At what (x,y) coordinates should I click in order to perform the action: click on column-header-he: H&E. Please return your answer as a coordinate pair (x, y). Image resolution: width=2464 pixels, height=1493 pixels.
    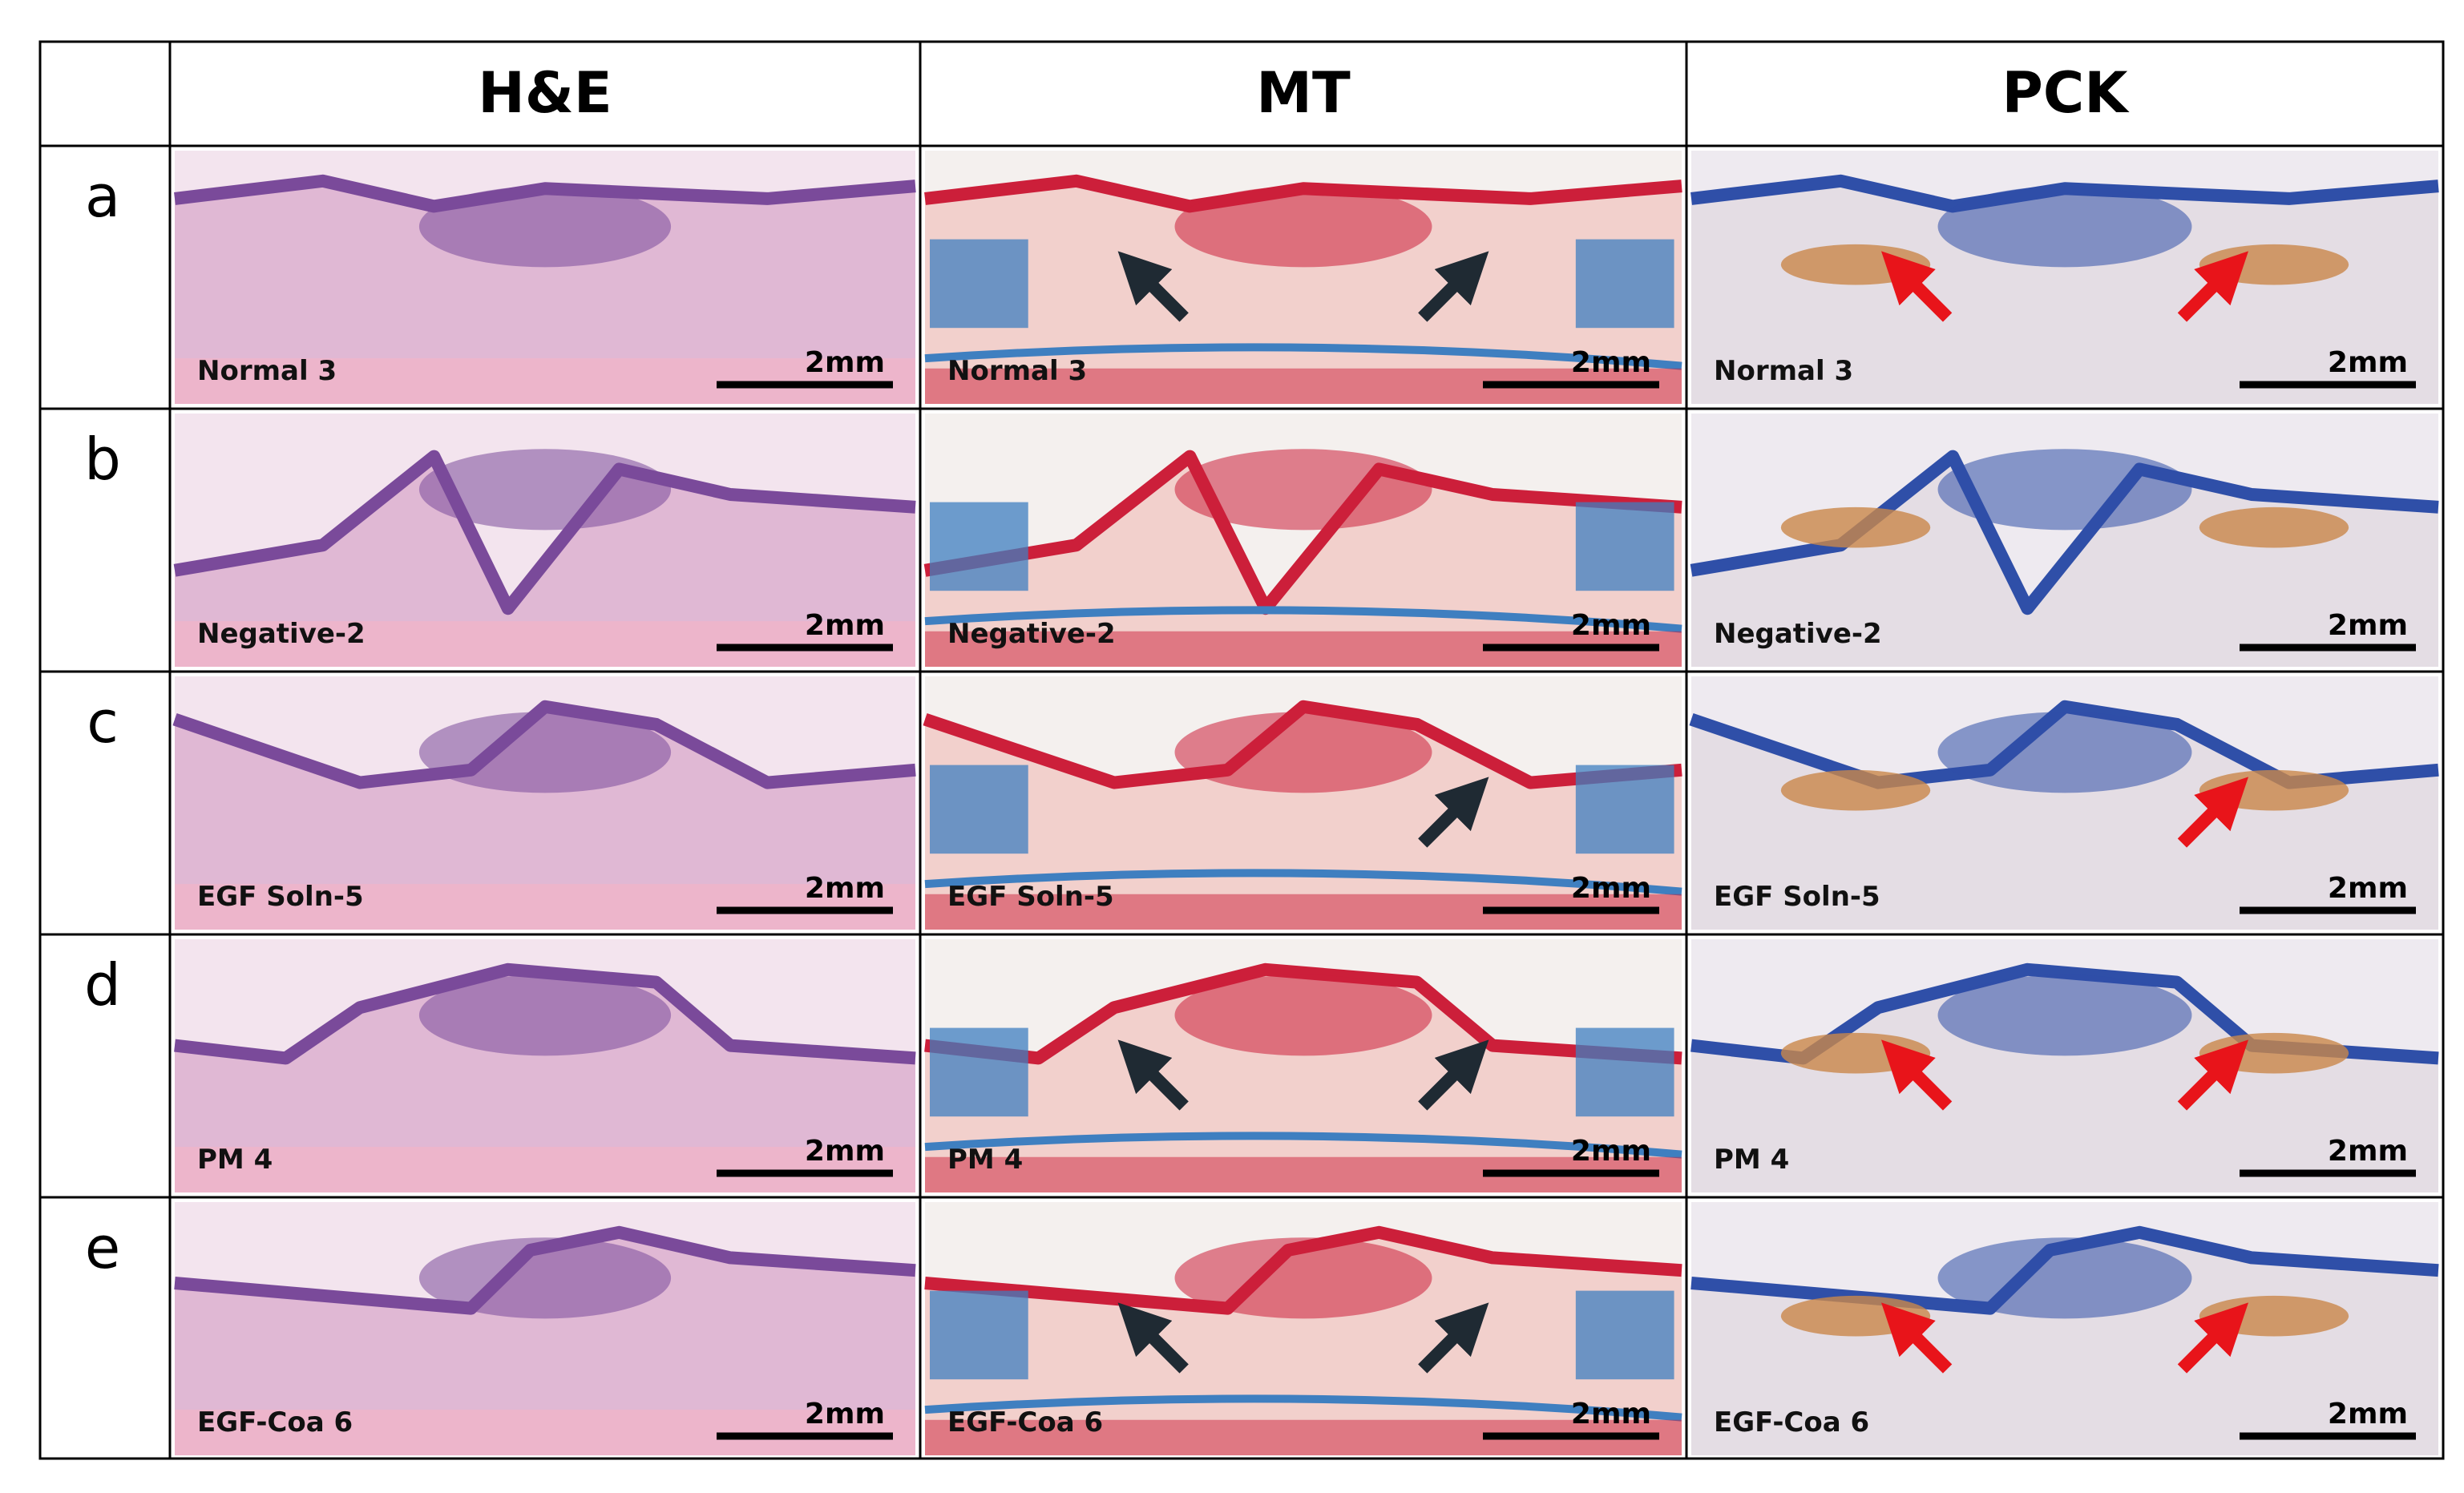
    Looking at the image, I should click on (545, 93).